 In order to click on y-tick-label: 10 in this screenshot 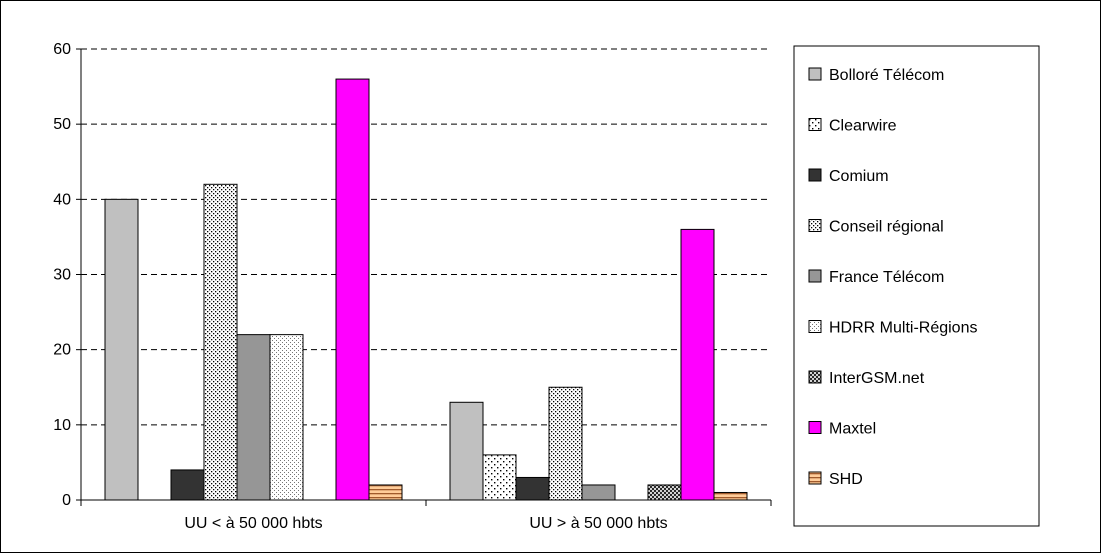, I will do `click(62, 425)`.